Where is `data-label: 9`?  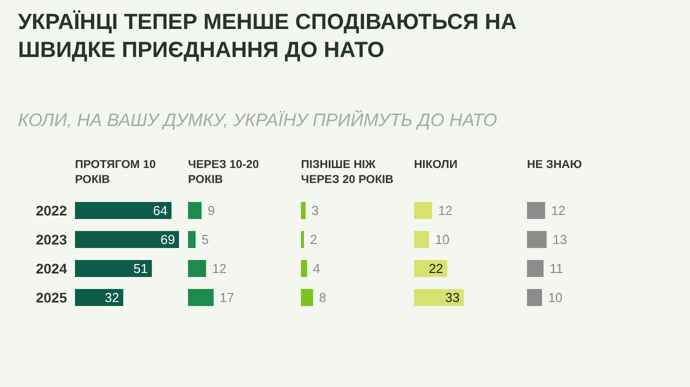 data-label: 9 is located at coordinates (211, 210).